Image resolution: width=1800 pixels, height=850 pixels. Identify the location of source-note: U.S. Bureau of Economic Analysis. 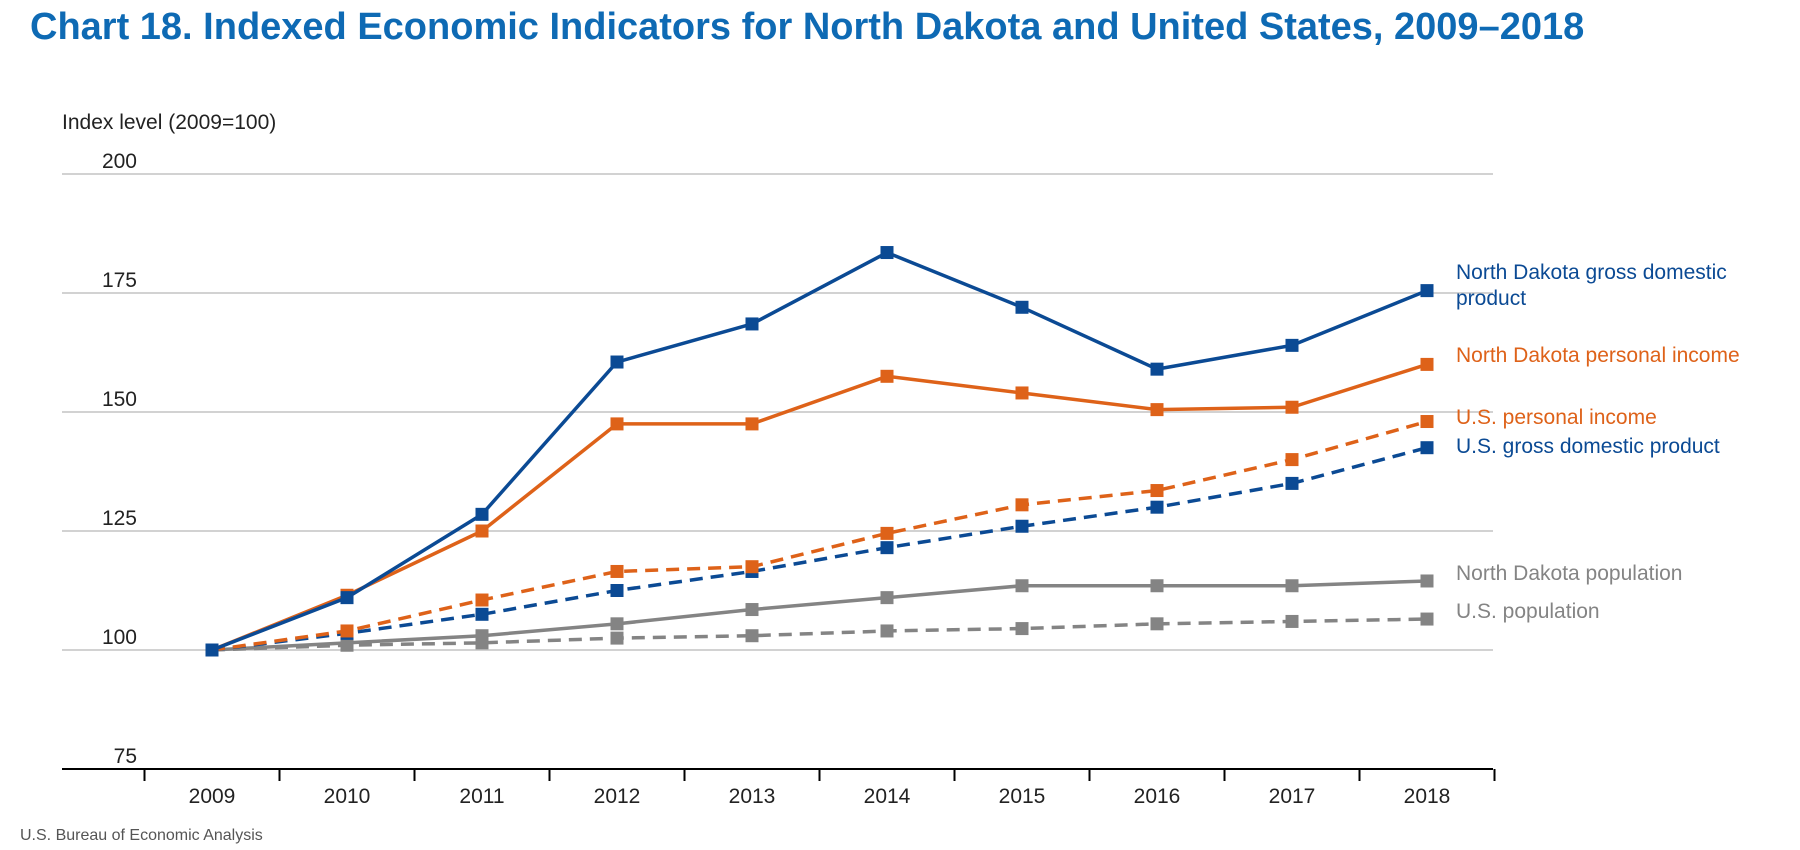
(141, 835).